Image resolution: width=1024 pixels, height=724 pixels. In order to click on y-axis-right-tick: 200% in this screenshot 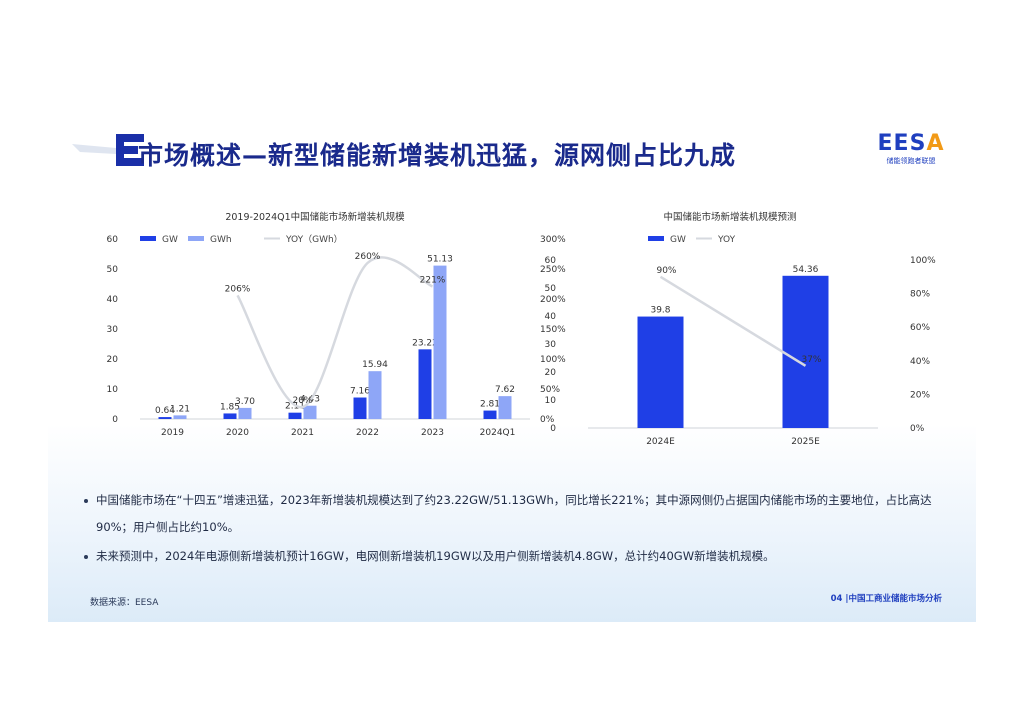, I will do `click(553, 300)`.